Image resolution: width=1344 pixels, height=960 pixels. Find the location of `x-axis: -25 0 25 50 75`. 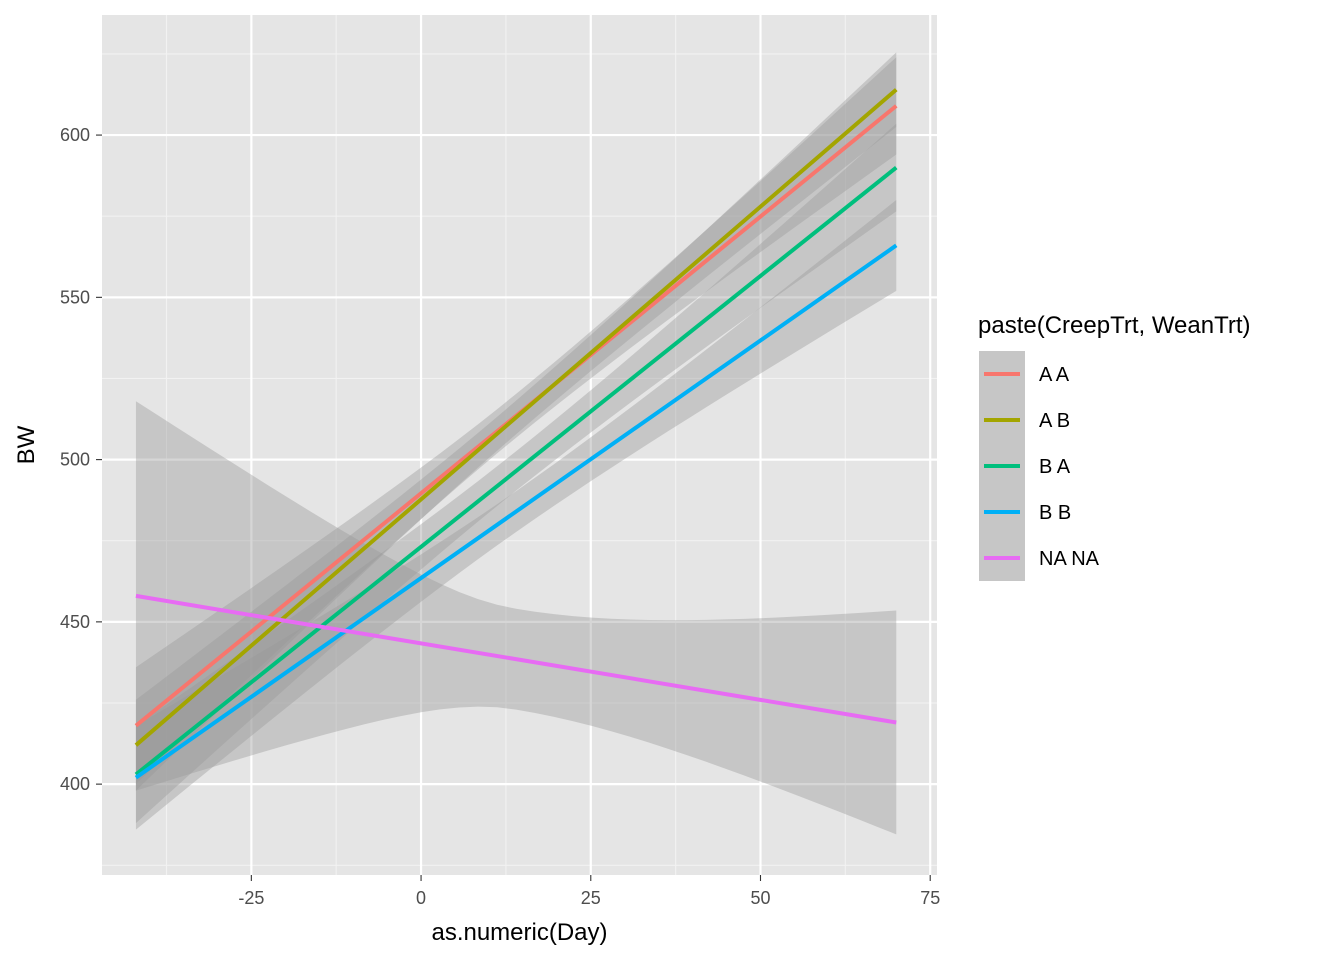

x-axis: -25 0 25 50 75 is located at coordinates (589, 891).